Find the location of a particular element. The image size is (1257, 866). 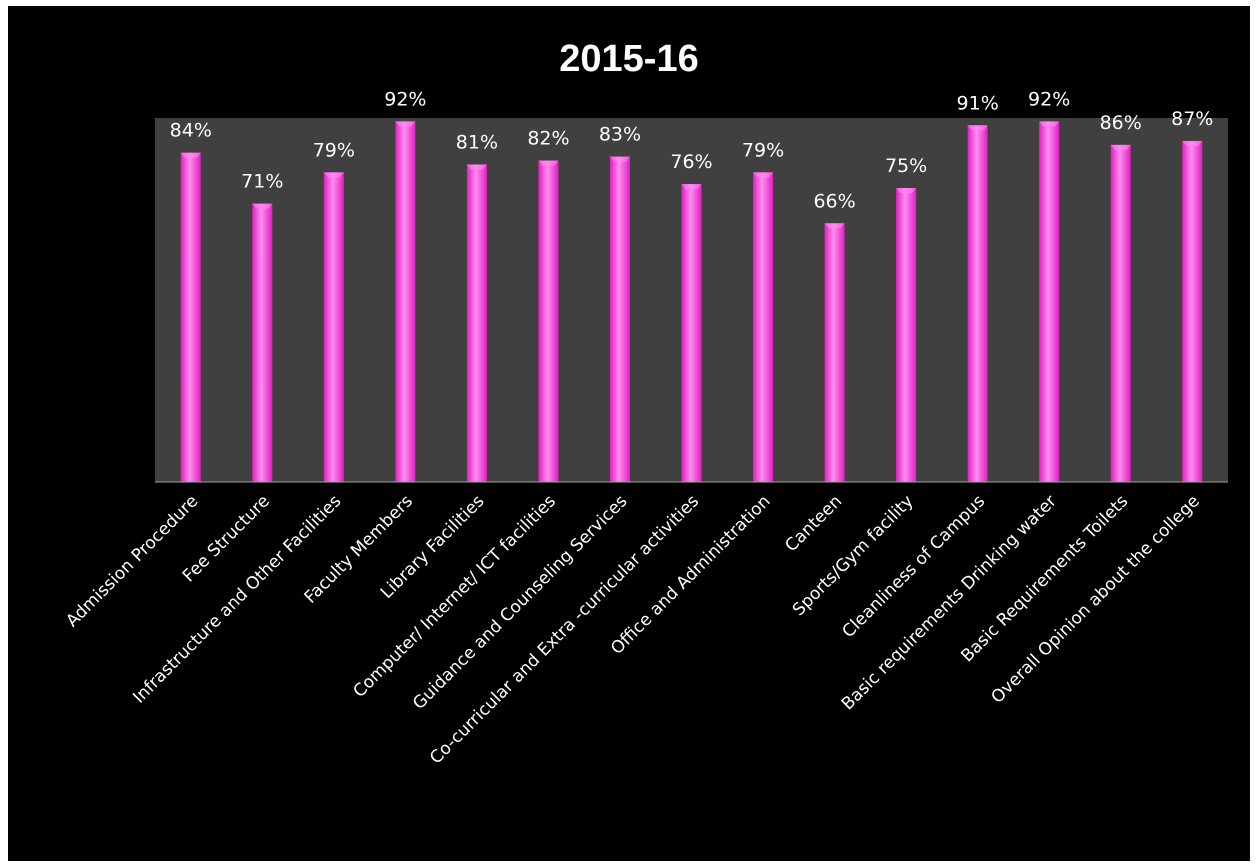

data-label: 84% is located at coordinates (191, 131).